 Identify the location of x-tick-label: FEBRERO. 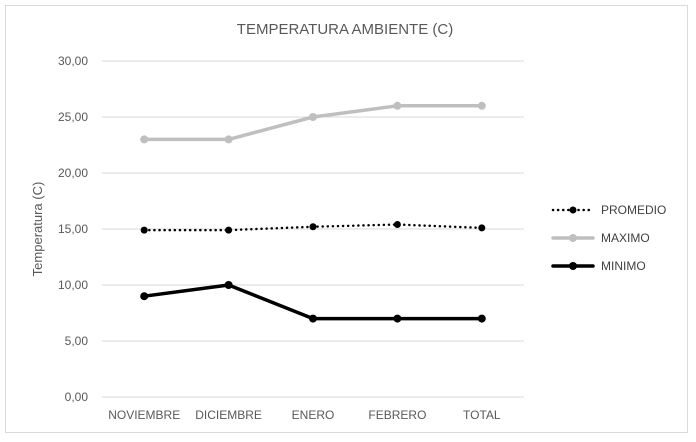
(397, 415).